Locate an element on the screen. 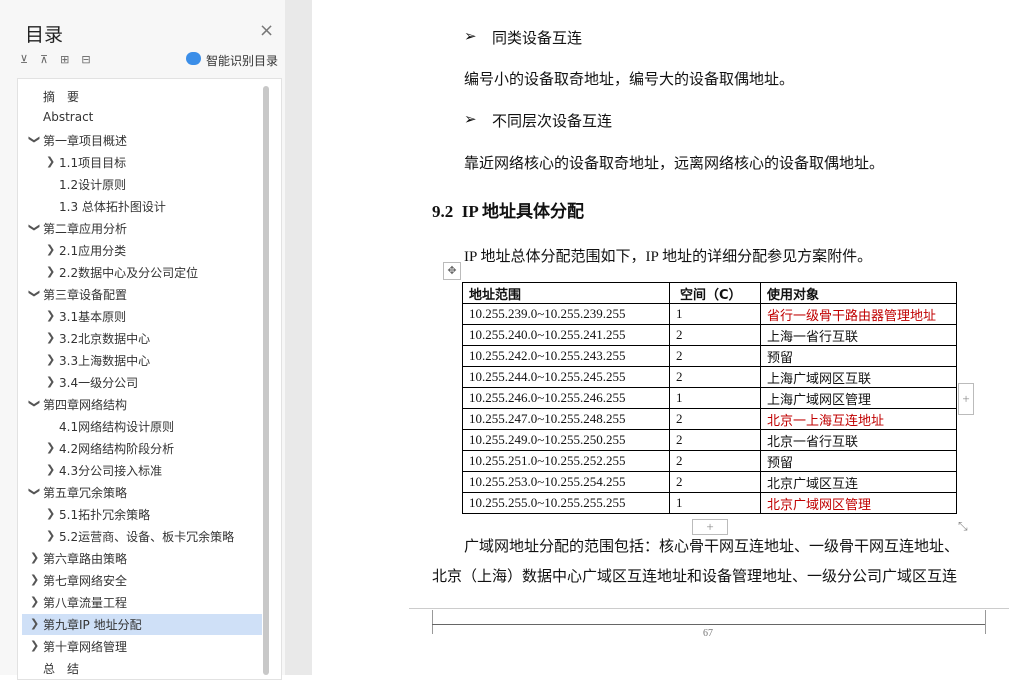  toc-item: 第十章网络管理 is located at coordinates (85, 647).